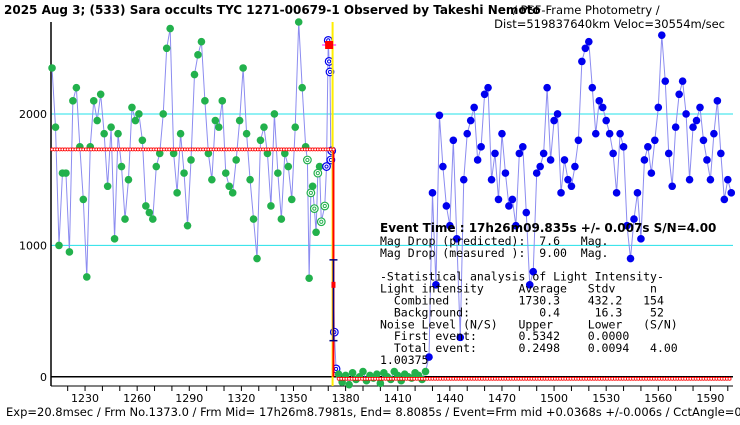 The image size is (740, 425). I want to click on y-tick-label: 0, so click(43, 377).